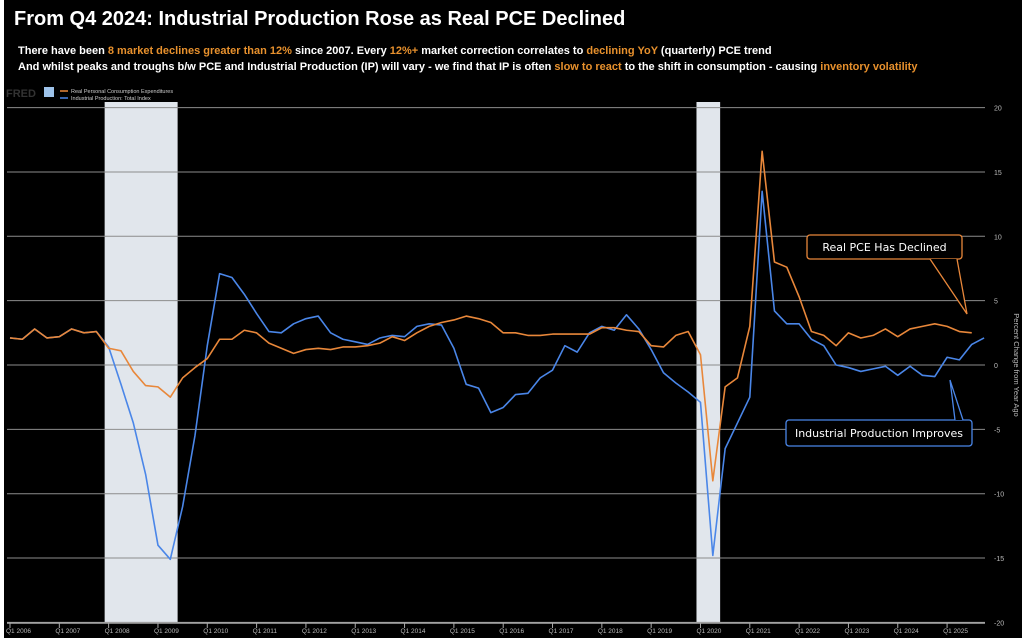 This screenshot has width=1024, height=644. What do you see at coordinates (265, 631) in the screenshot?
I see `x-tick-label: Q1 2011` at bounding box center [265, 631].